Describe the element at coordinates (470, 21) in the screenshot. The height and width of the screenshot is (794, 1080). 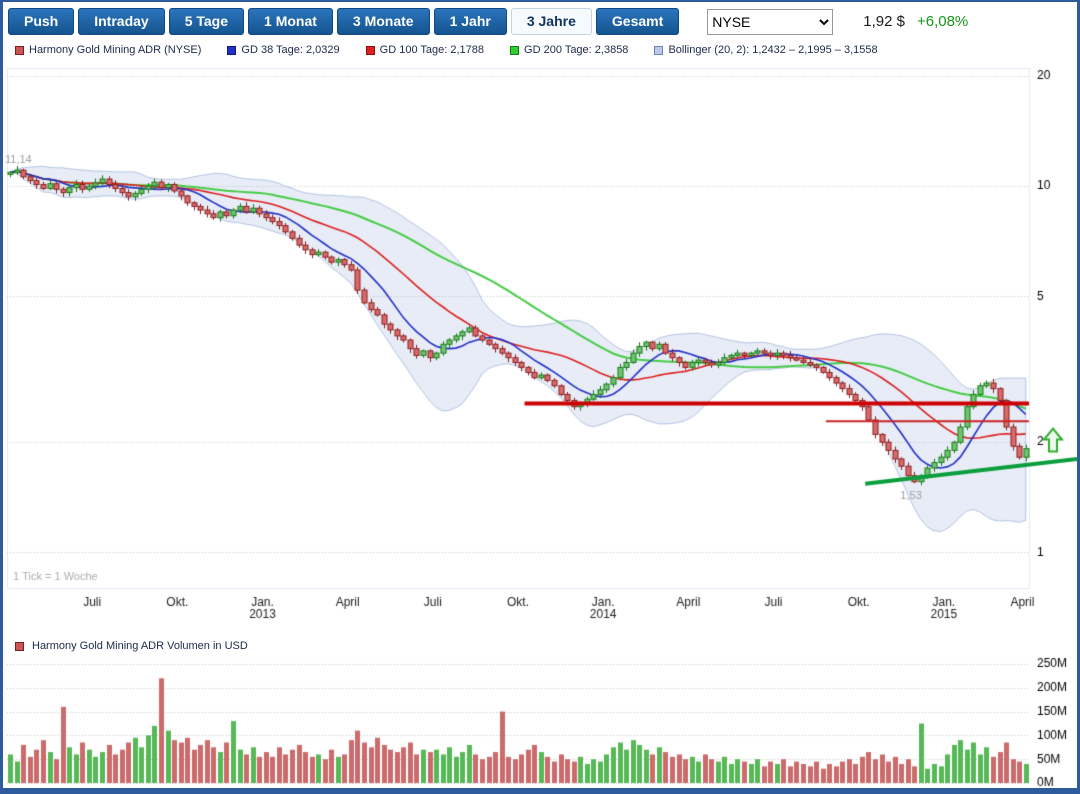
I see `range-button-1-jahr: 1 Jahr` at that location.